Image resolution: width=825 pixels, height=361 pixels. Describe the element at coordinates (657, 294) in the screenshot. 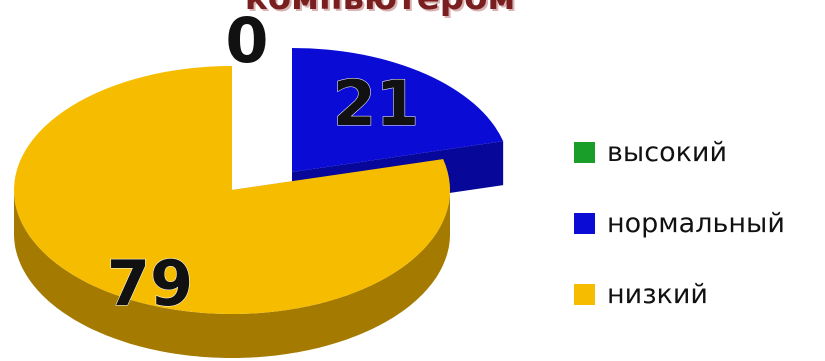

I see `legend-label: низкий` at that location.